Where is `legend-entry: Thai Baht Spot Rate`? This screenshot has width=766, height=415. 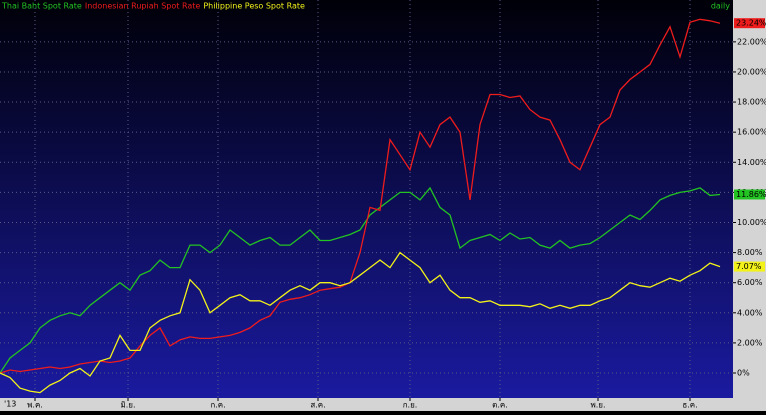
legend-entry: Thai Baht Spot Rate is located at coordinates (41, 6).